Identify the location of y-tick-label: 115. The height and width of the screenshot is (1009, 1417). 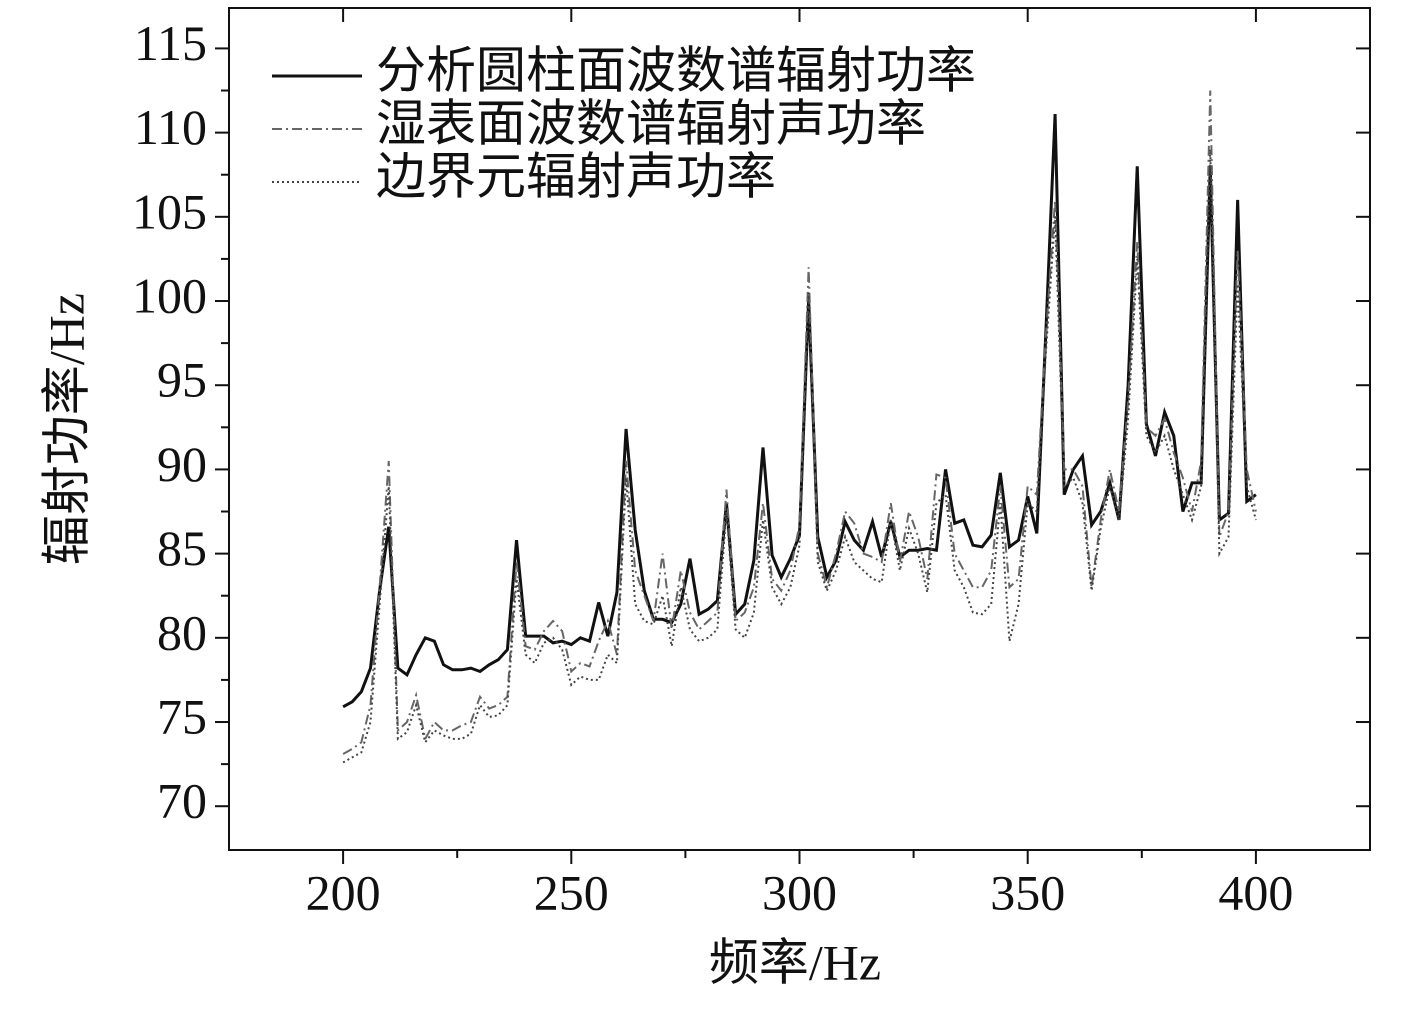
(170, 43).